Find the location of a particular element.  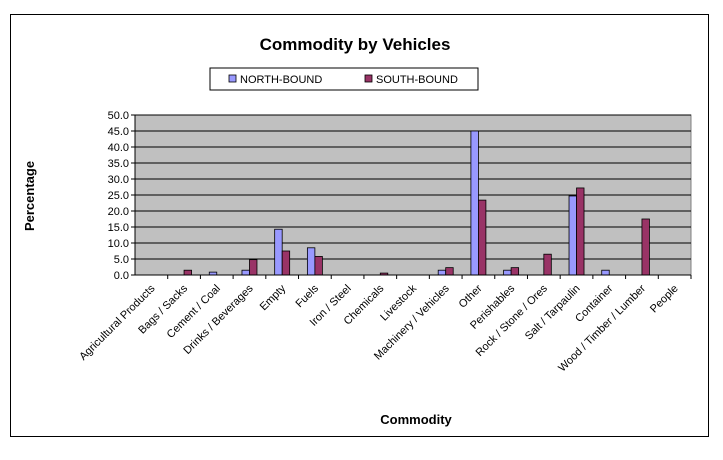

legend-label-south-bound: SOUTH-BOUND is located at coordinates (417, 80).